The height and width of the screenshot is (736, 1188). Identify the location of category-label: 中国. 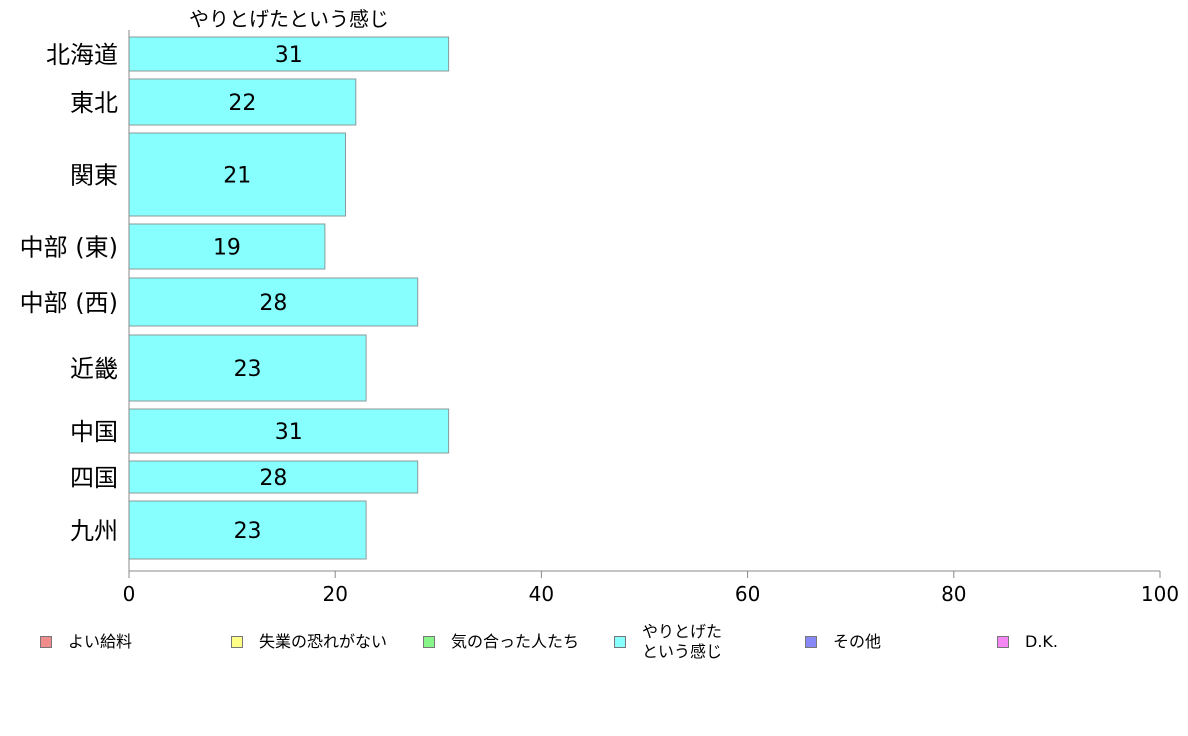
(94, 432).